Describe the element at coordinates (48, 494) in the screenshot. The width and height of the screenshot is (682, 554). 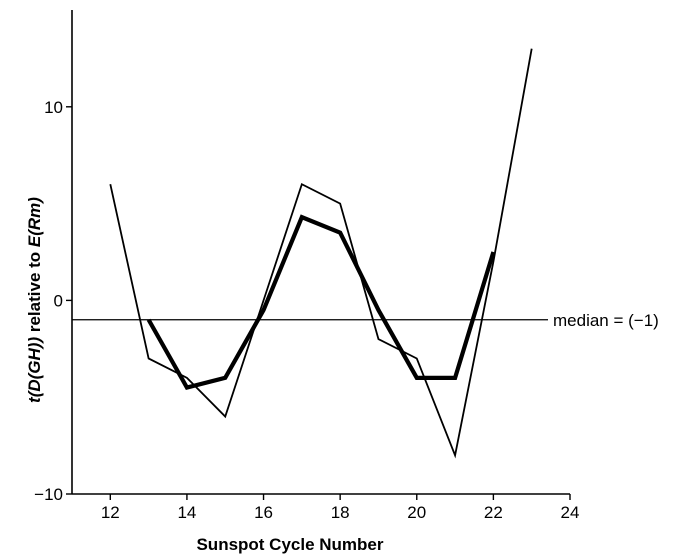
I see `y-tick-label: −10` at that location.